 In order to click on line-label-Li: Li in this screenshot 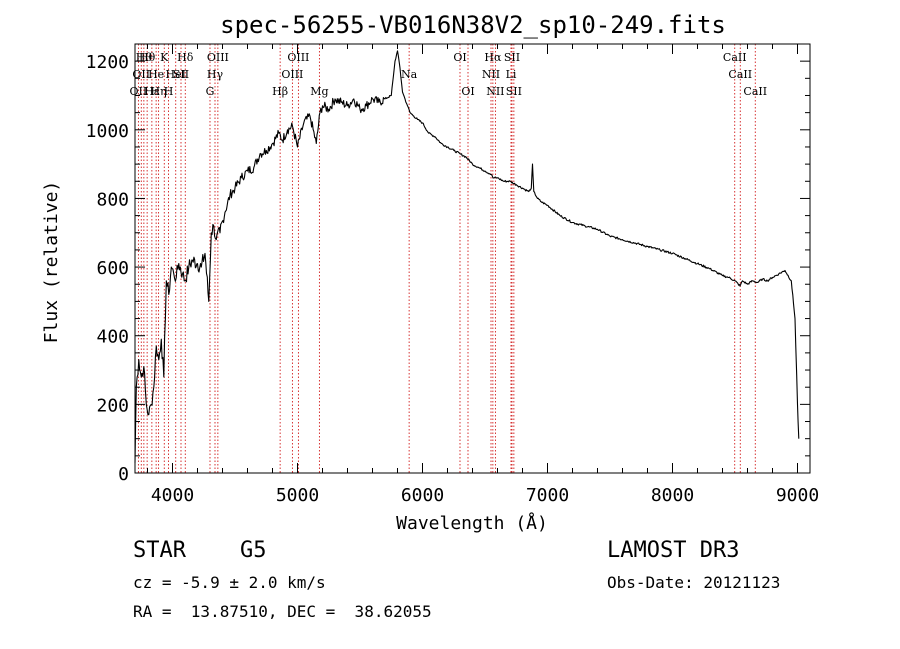, I will do `click(511, 74)`.